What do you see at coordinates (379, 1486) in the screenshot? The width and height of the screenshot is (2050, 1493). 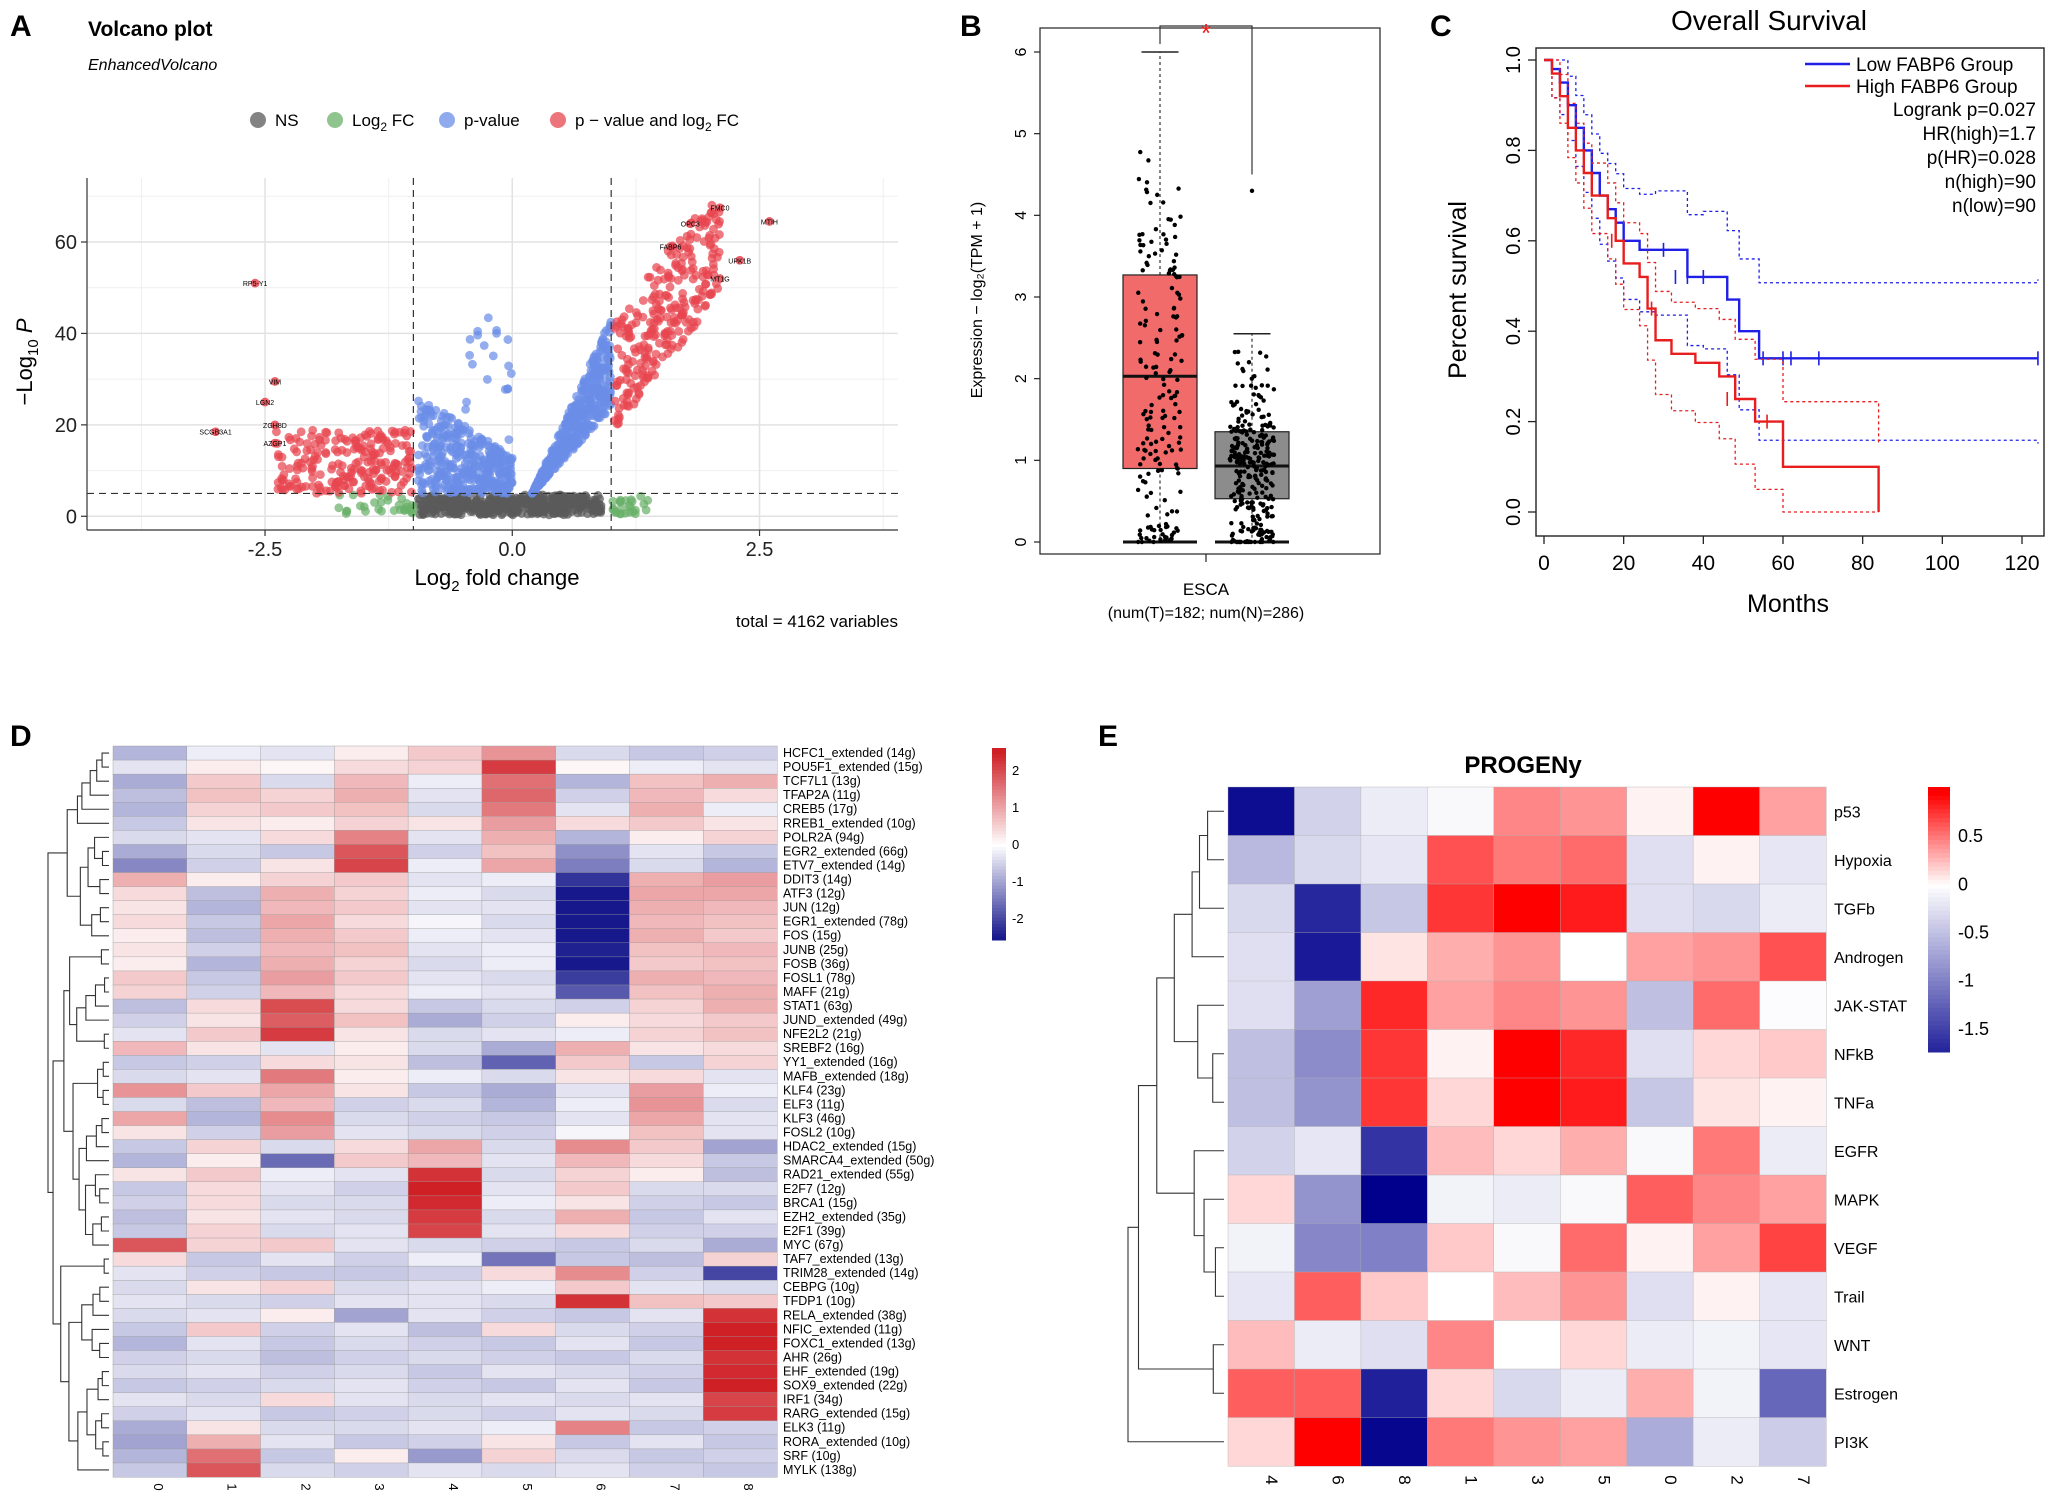 I see `tf-heatmap-column-label: 3` at bounding box center [379, 1486].